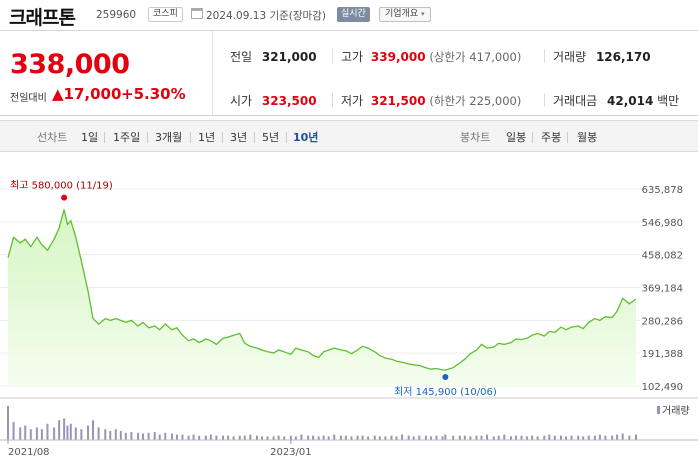 The width and height of the screenshot is (698, 462). Describe the element at coordinates (127, 137) in the screenshot. I see `period-1w: 1주일` at that location.